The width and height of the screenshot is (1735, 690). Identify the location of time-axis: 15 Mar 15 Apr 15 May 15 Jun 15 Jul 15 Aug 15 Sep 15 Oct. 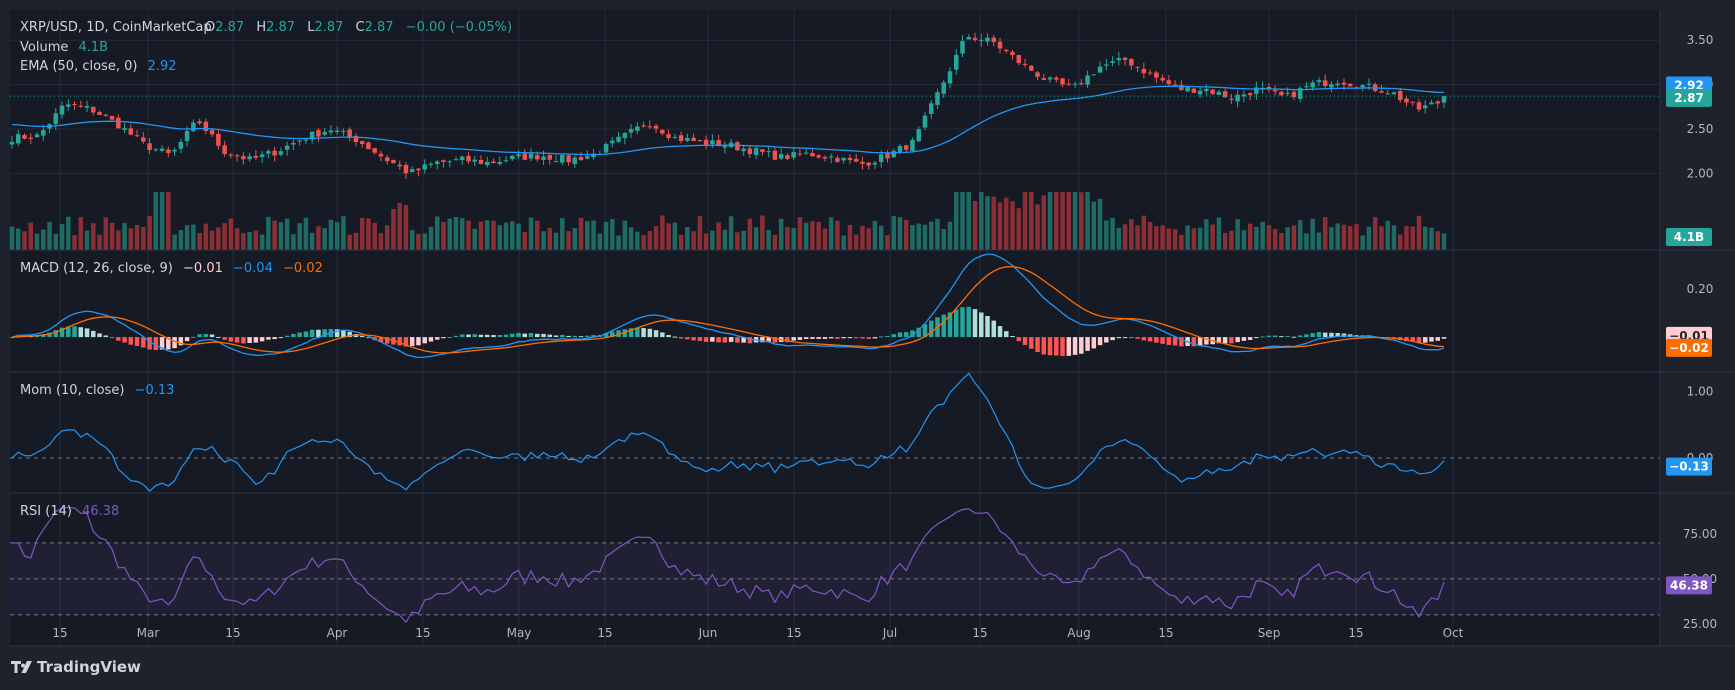
(757, 633).